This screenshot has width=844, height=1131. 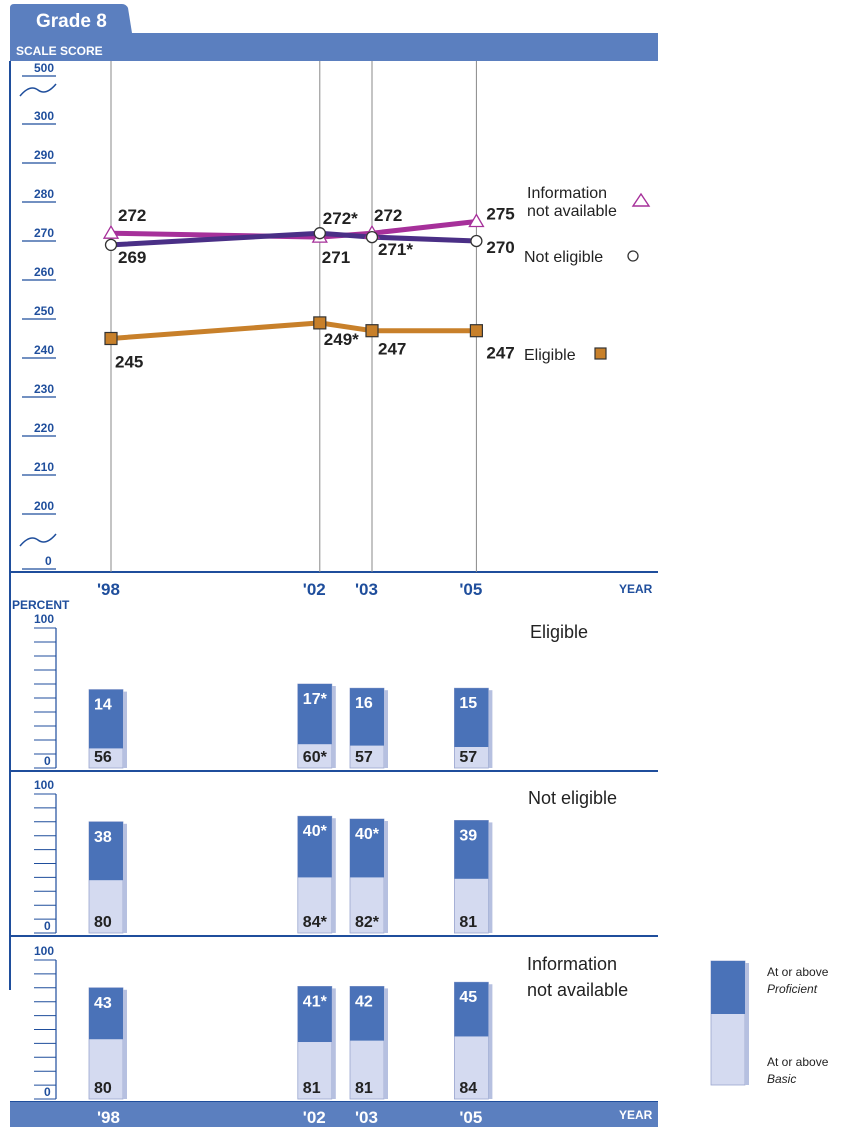 I want to click on footer-year-label: '05, so click(x=470, y=1117).